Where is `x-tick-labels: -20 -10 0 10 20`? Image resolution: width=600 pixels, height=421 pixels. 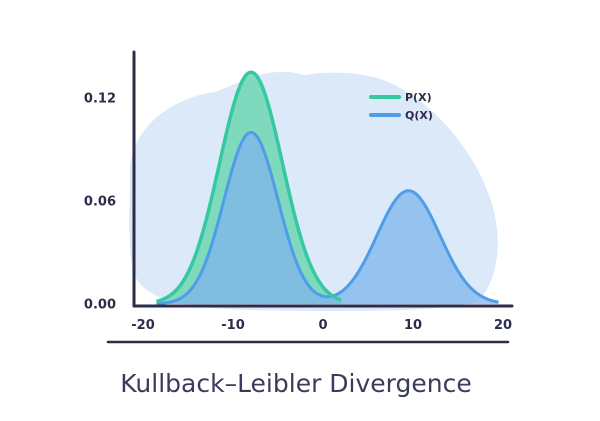 x-tick-labels: -20 -10 0 10 20 is located at coordinates (321, 325).